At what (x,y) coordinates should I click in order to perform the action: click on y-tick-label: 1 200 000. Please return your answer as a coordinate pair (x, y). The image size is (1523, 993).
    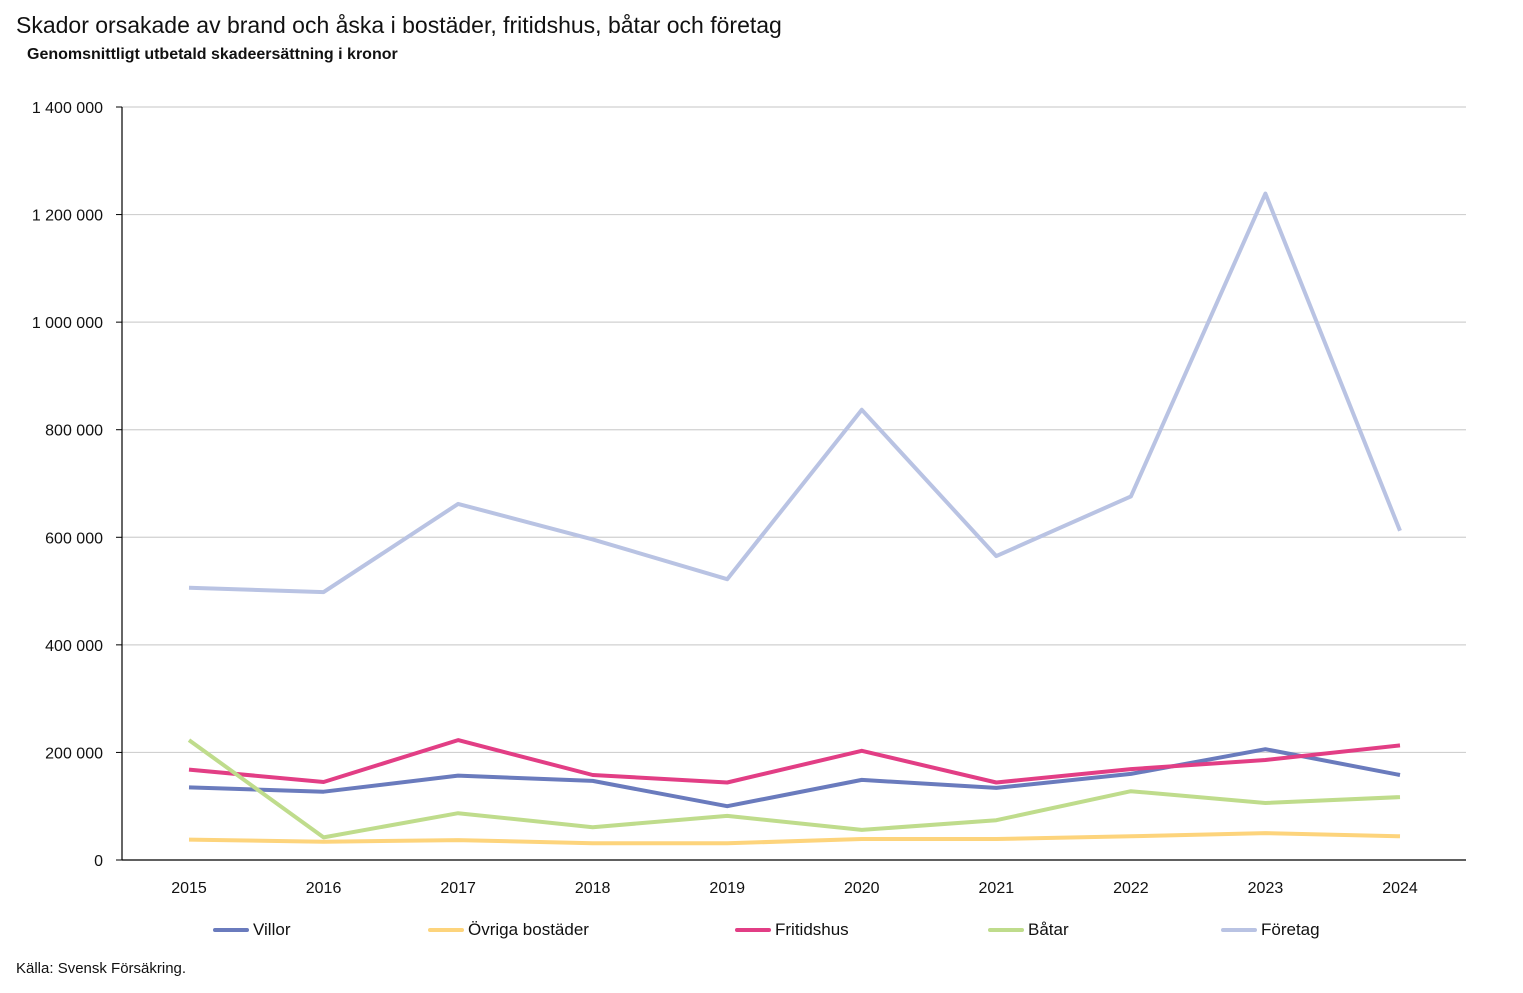
    Looking at the image, I should click on (67, 216).